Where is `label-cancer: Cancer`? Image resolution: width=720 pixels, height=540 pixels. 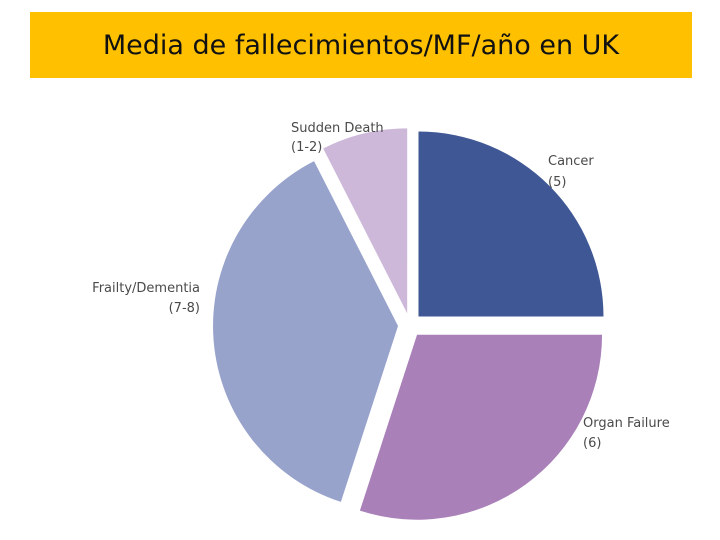 label-cancer: Cancer is located at coordinates (571, 161).